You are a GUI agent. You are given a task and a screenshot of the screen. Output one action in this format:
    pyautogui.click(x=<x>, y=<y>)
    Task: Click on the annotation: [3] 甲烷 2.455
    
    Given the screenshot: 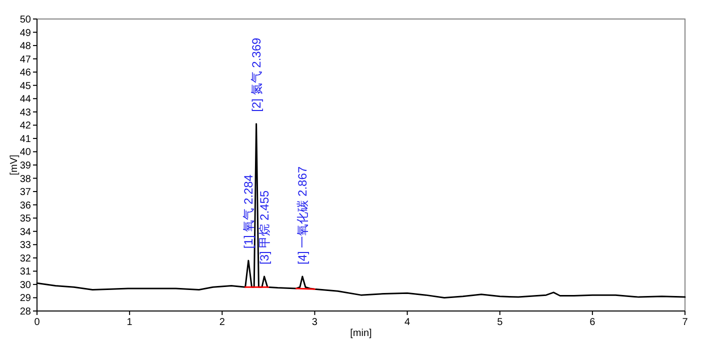 What is the action you would take?
    pyautogui.click(x=264, y=227)
    